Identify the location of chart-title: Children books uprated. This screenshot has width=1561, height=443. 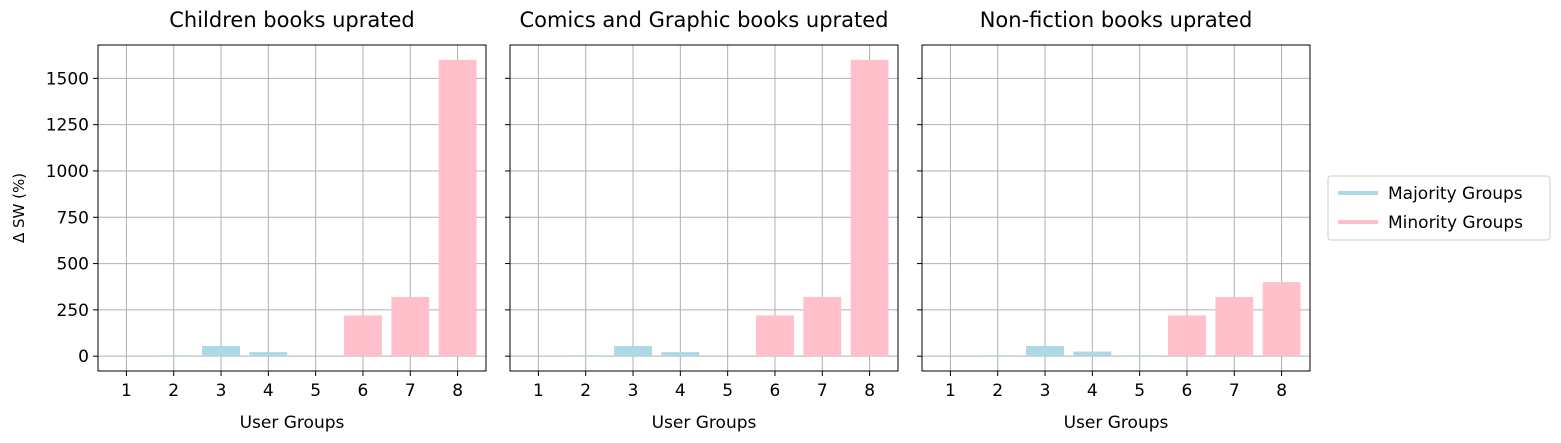
(291, 20).